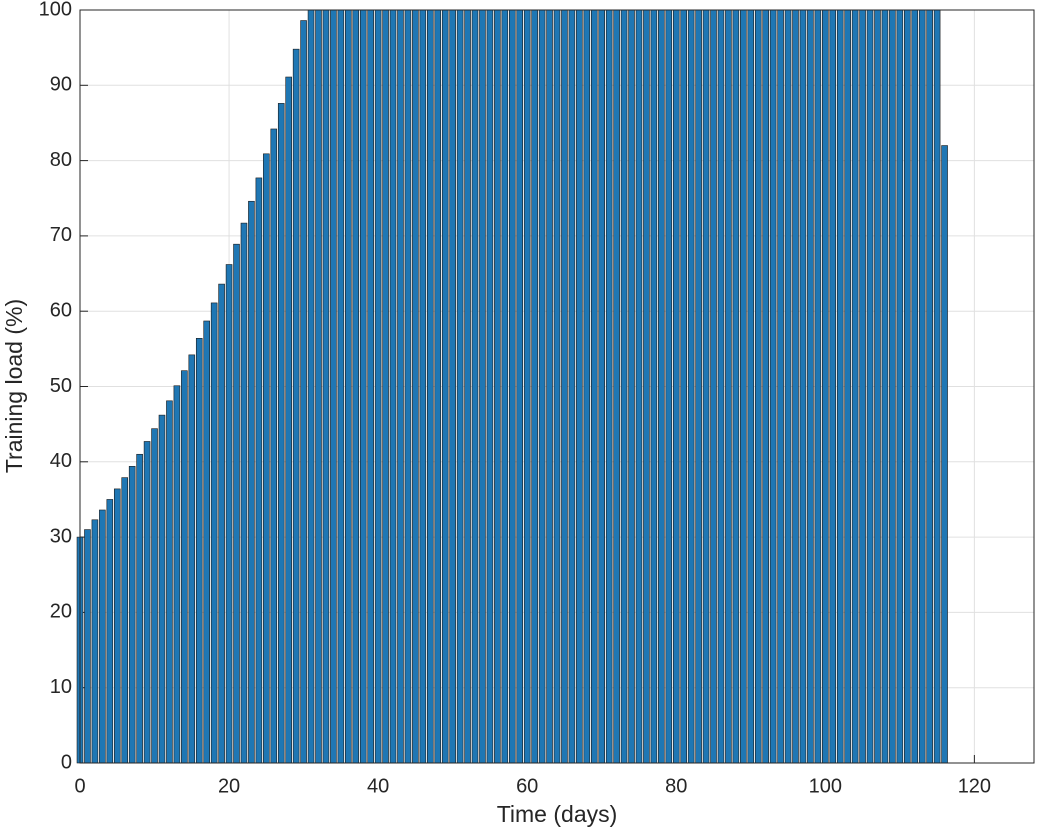 This screenshot has width=1038, height=834. Describe the element at coordinates (61, 687) in the screenshot. I see `y-tick-label: 10` at that location.